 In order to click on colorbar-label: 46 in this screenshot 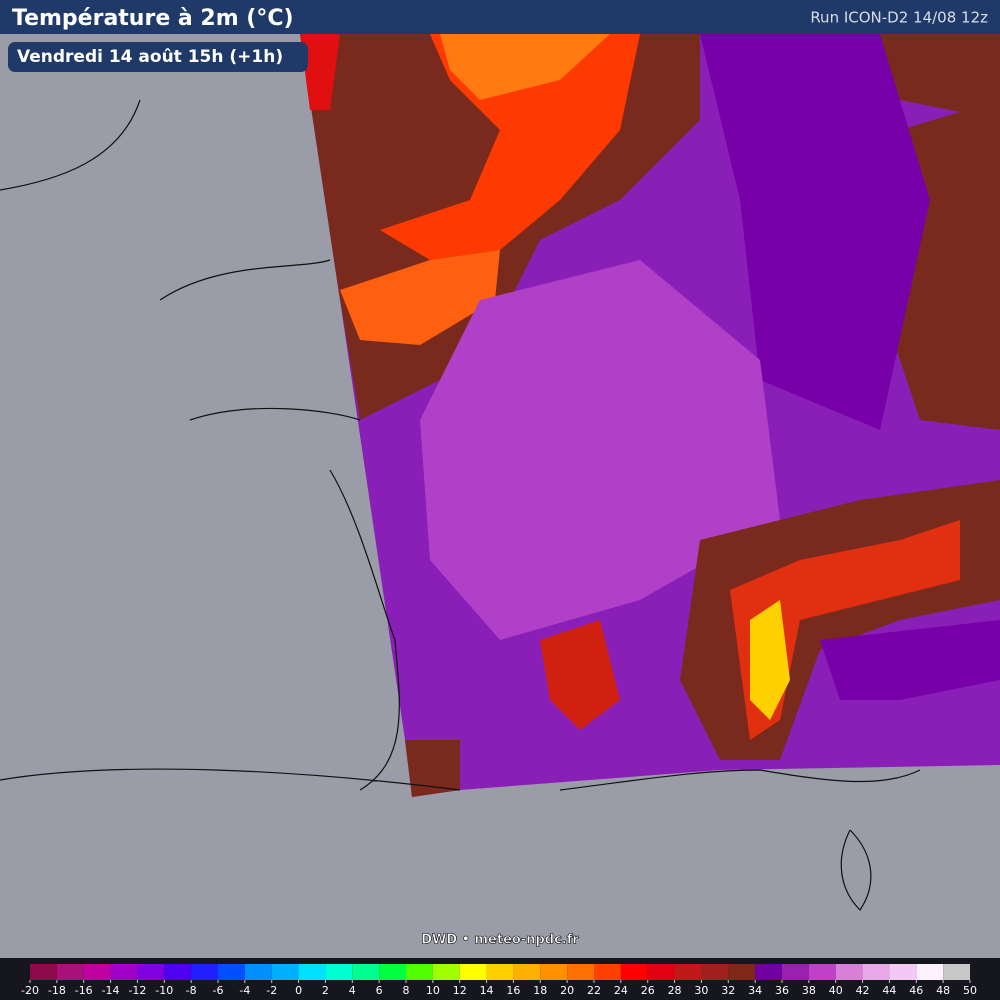, I will do `click(916, 990)`.